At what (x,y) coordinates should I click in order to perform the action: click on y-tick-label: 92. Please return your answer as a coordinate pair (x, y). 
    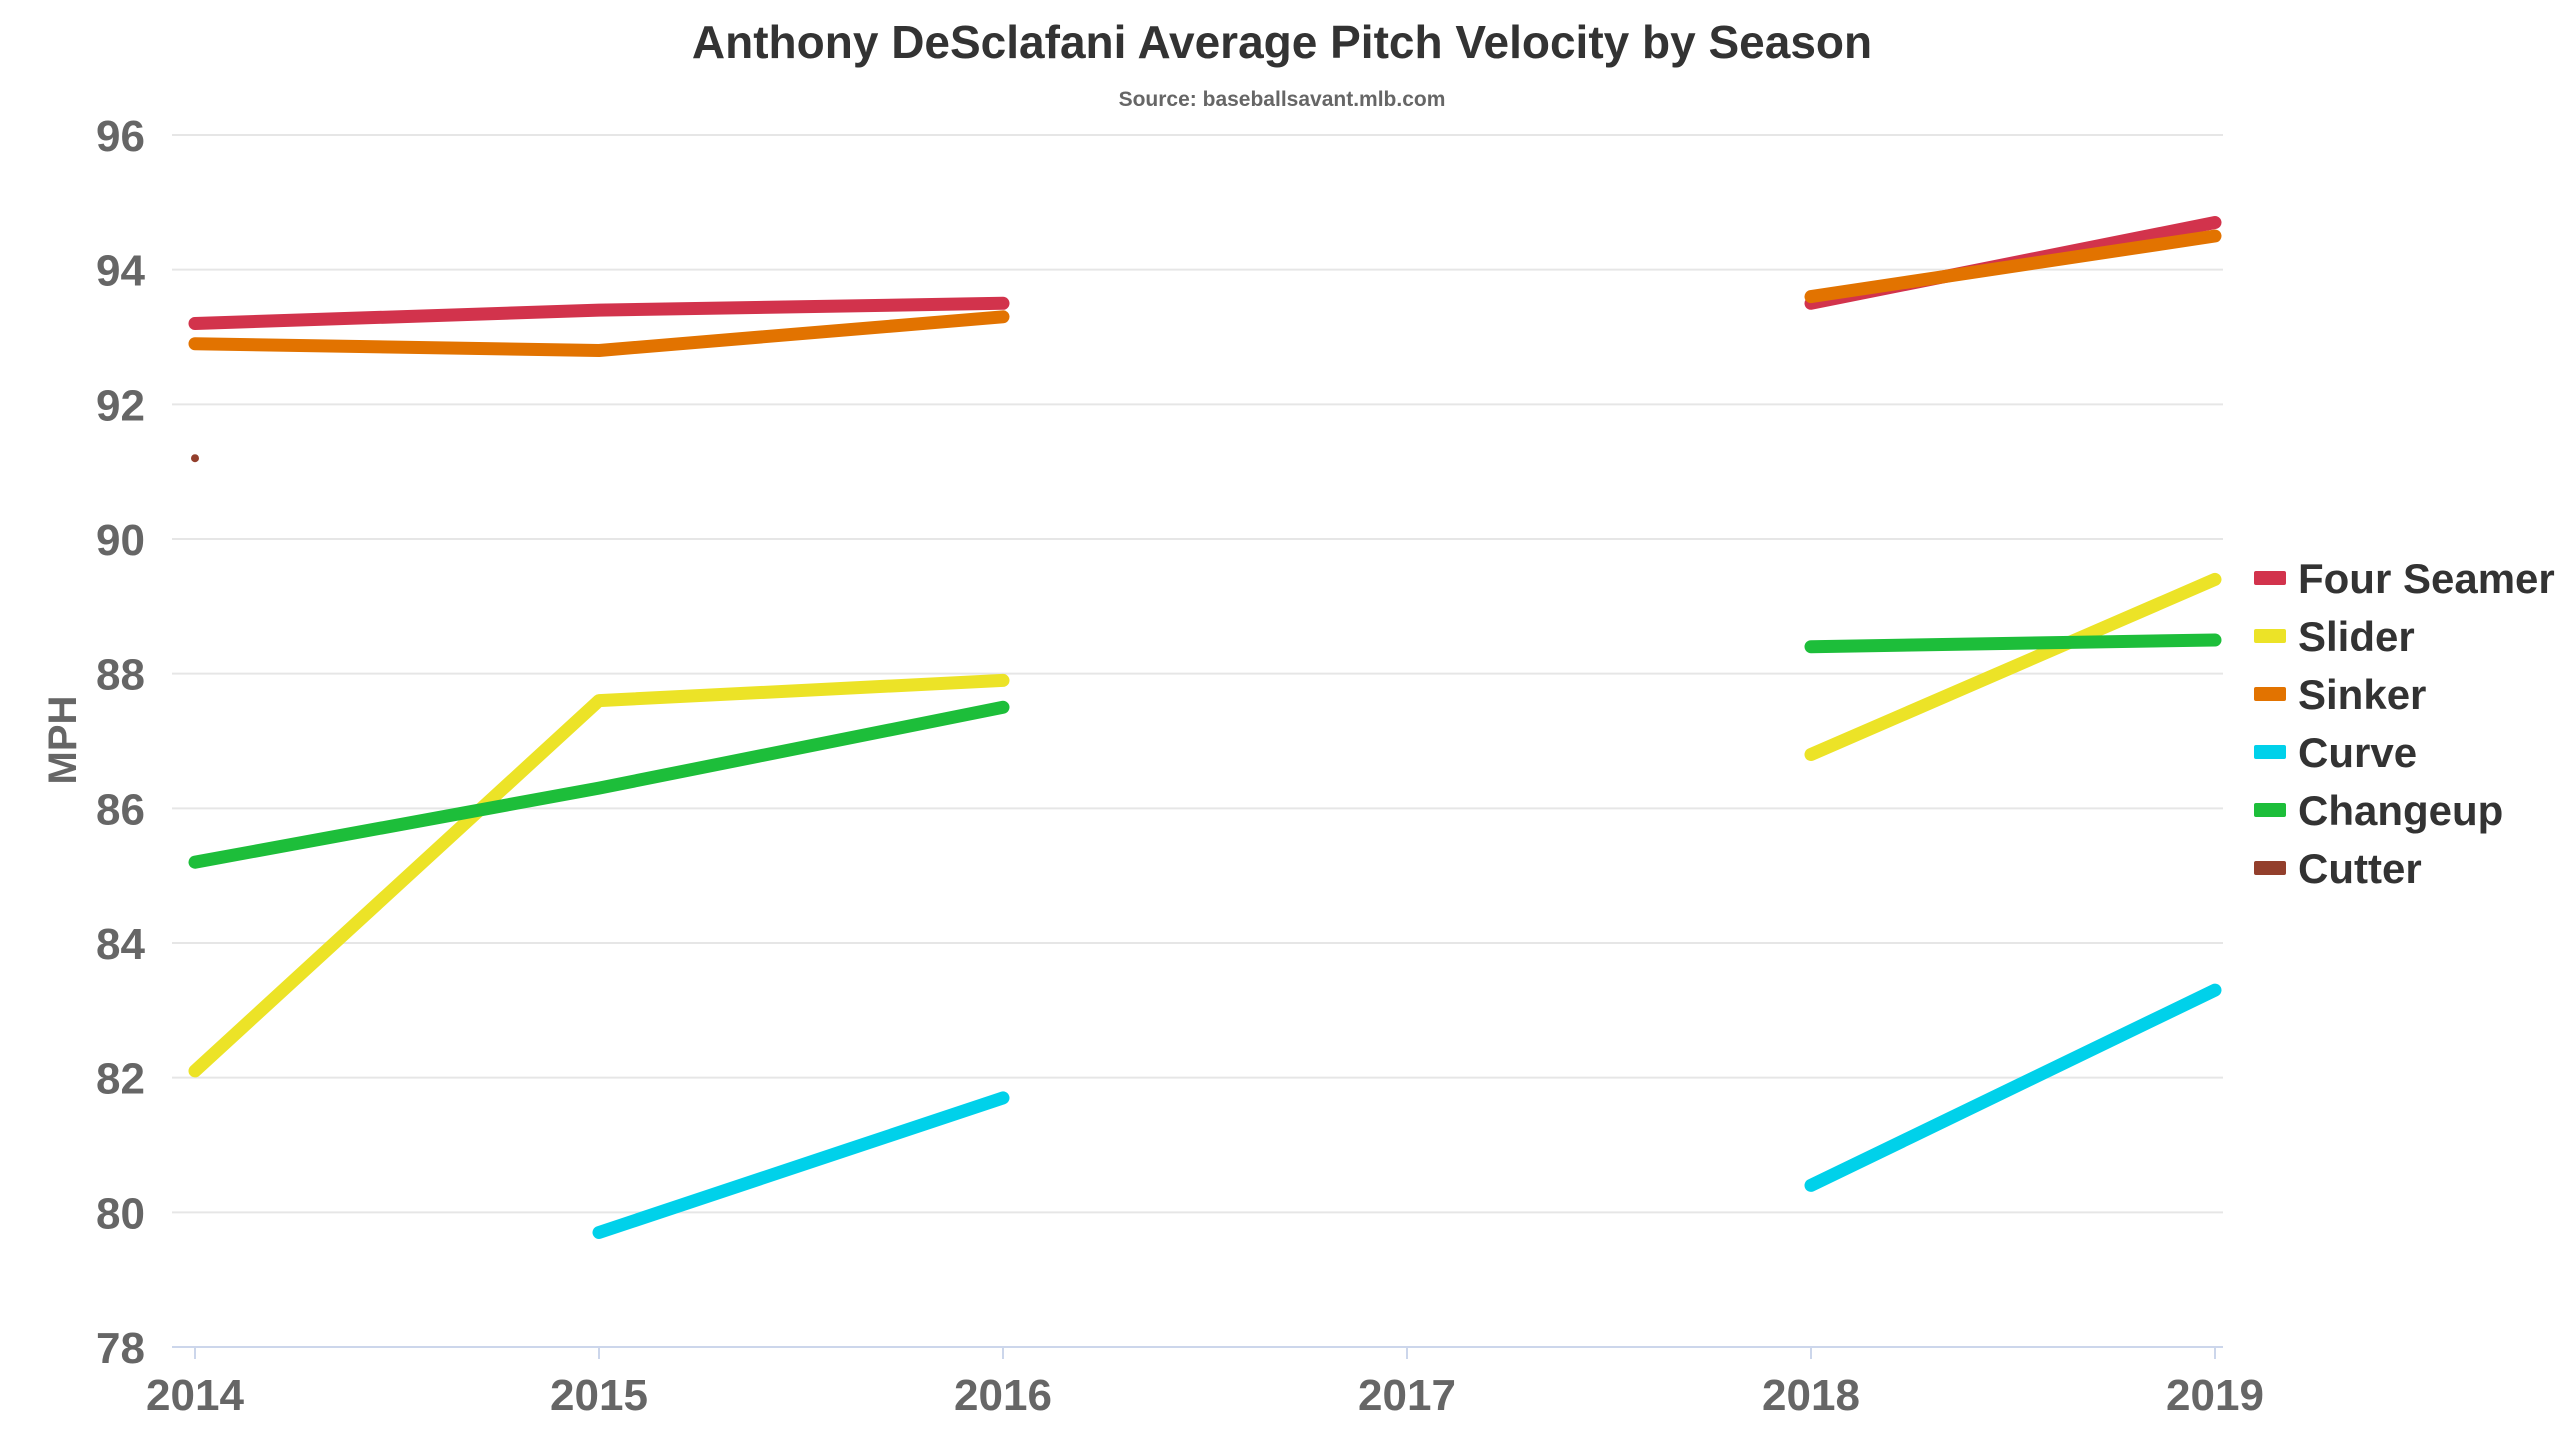
    Looking at the image, I should click on (120, 405).